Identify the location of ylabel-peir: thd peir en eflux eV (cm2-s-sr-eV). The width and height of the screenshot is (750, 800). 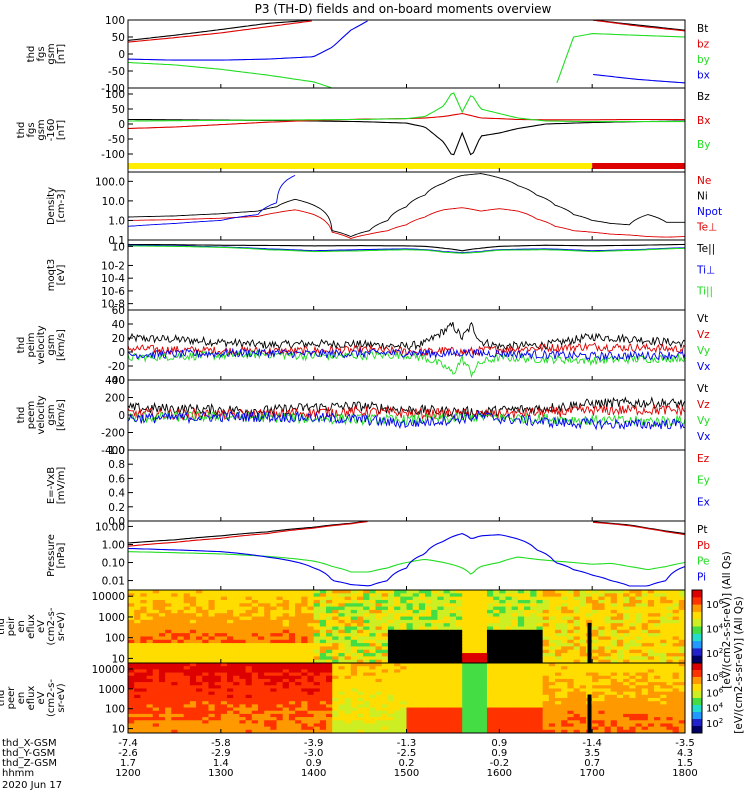
(33, 626).